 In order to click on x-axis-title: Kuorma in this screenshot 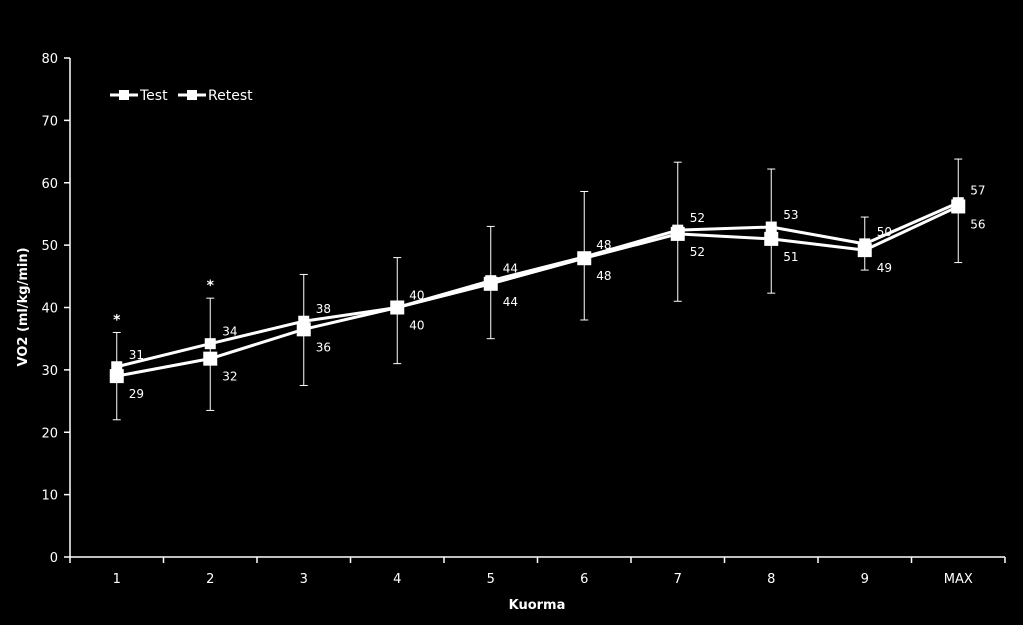, I will do `click(537, 605)`.